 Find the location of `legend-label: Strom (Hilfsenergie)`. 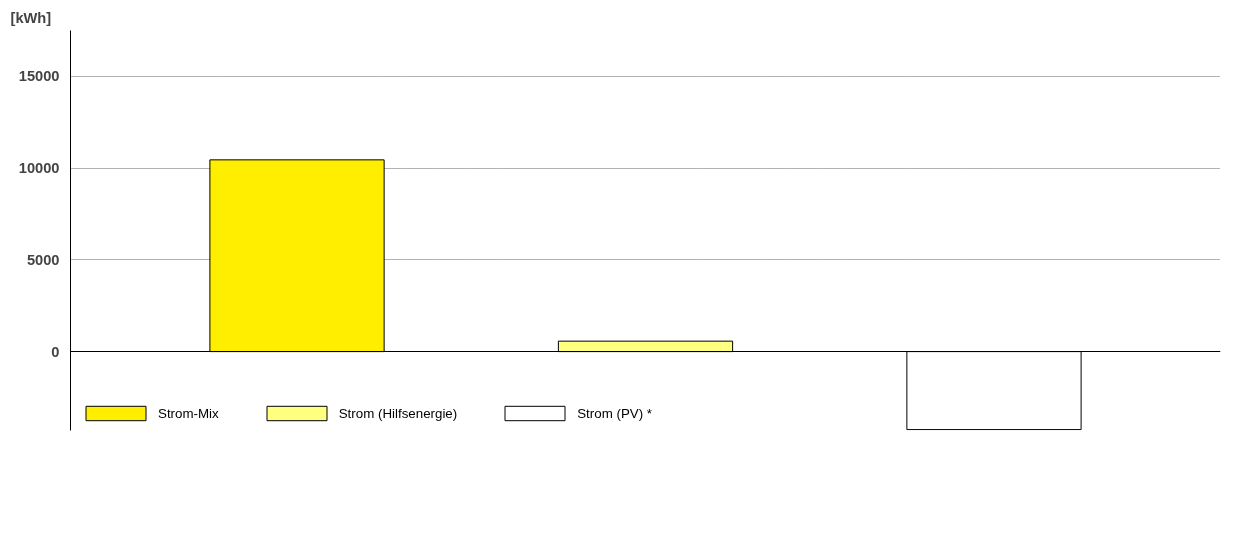

legend-label: Strom (Hilfsenergie) is located at coordinates (398, 413).